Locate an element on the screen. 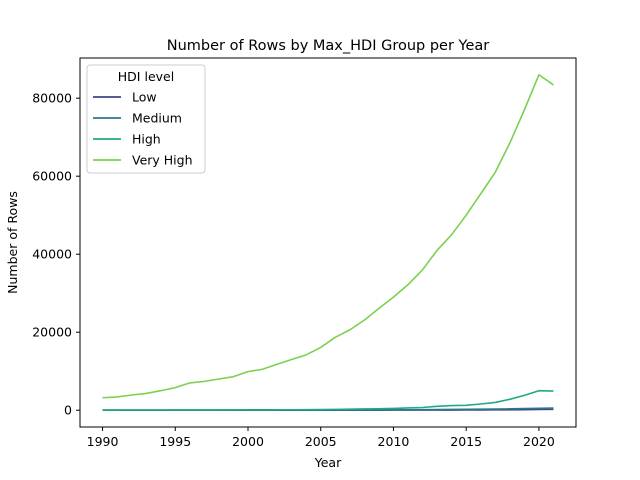 This screenshot has height=480, width=640. y-tick-label: 40000 is located at coordinates (52, 254).